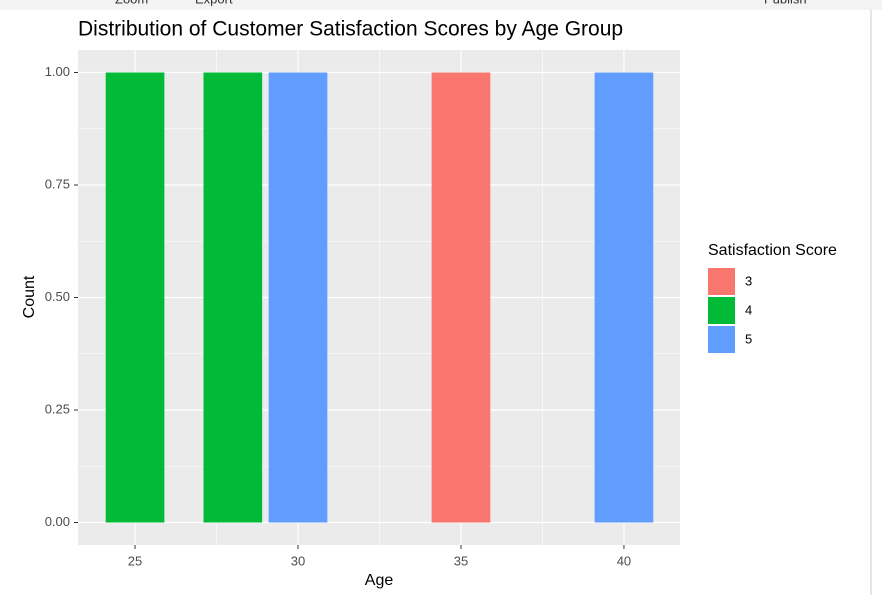 The height and width of the screenshot is (595, 882). Describe the element at coordinates (131, 3) in the screenshot. I see `zoom-button: Zoom` at that location.